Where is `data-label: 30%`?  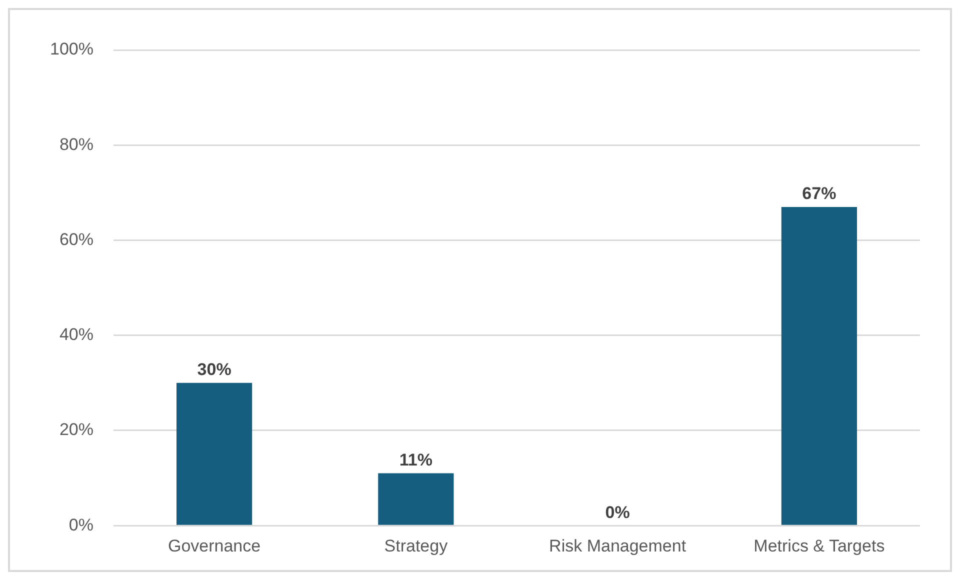
data-label: 30% is located at coordinates (214, 370).